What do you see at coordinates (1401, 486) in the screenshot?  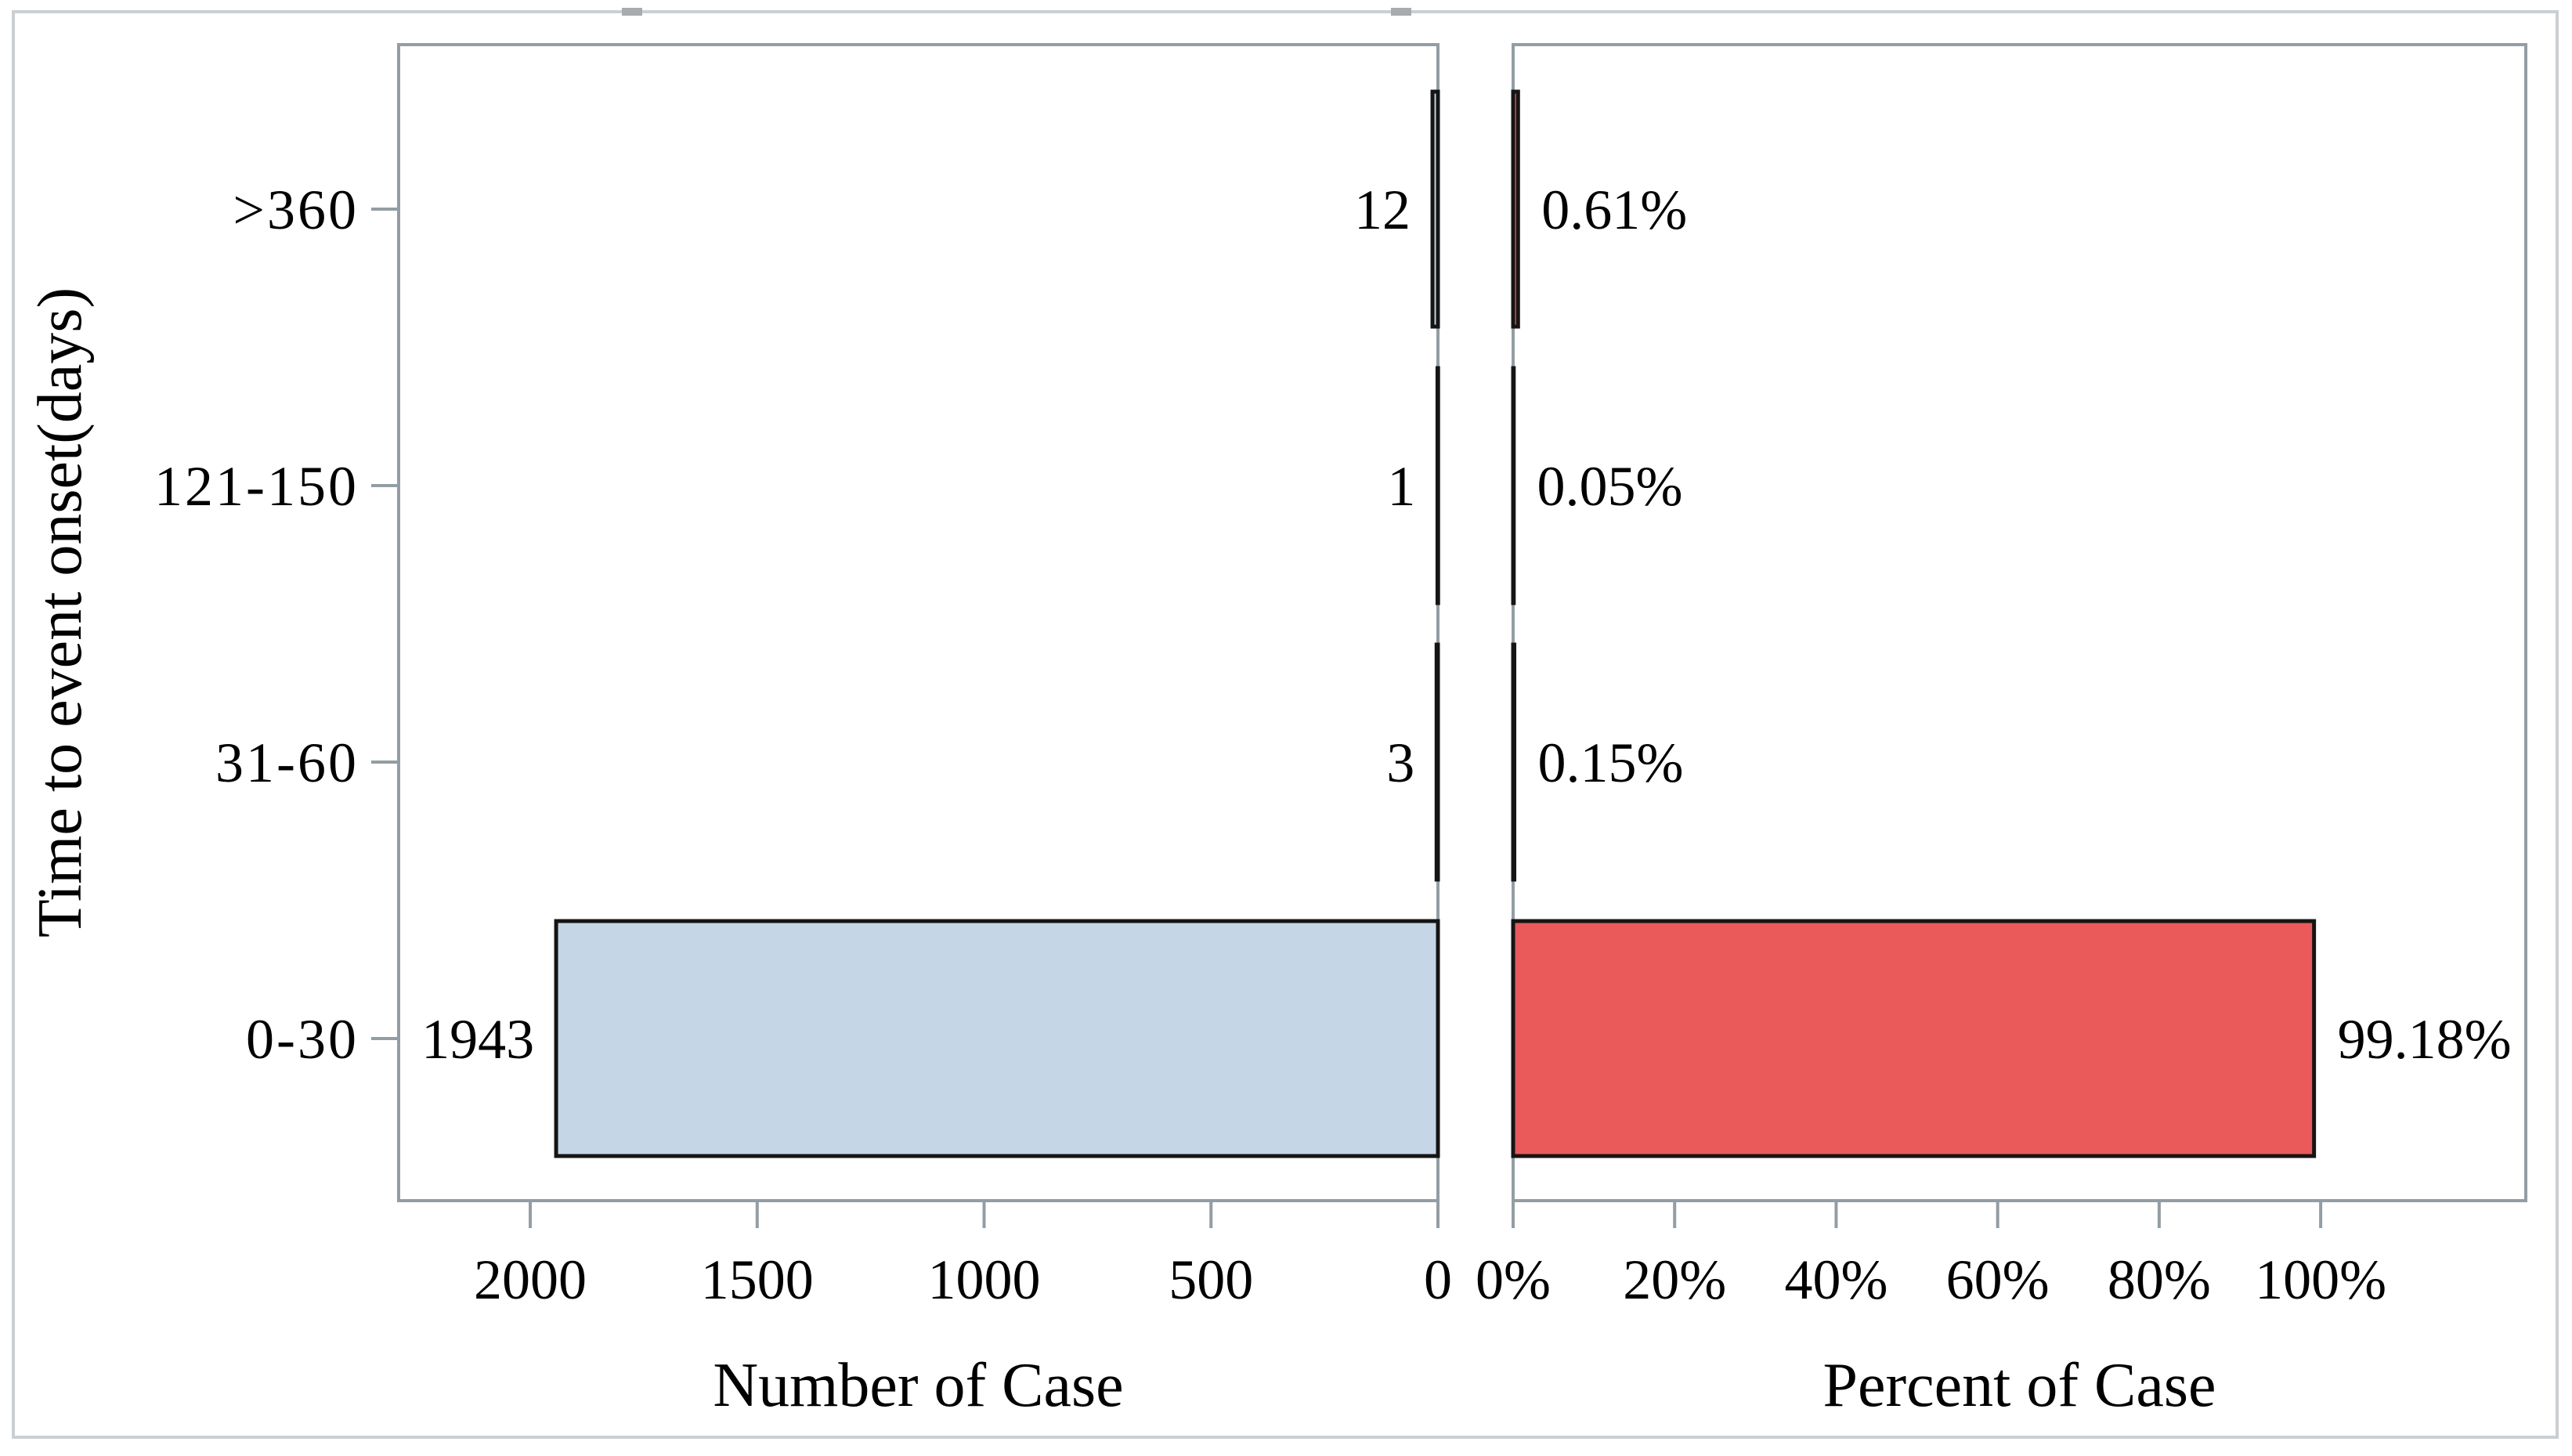 I see `bar-value-label: 1` at bounding box center [1401, 486].